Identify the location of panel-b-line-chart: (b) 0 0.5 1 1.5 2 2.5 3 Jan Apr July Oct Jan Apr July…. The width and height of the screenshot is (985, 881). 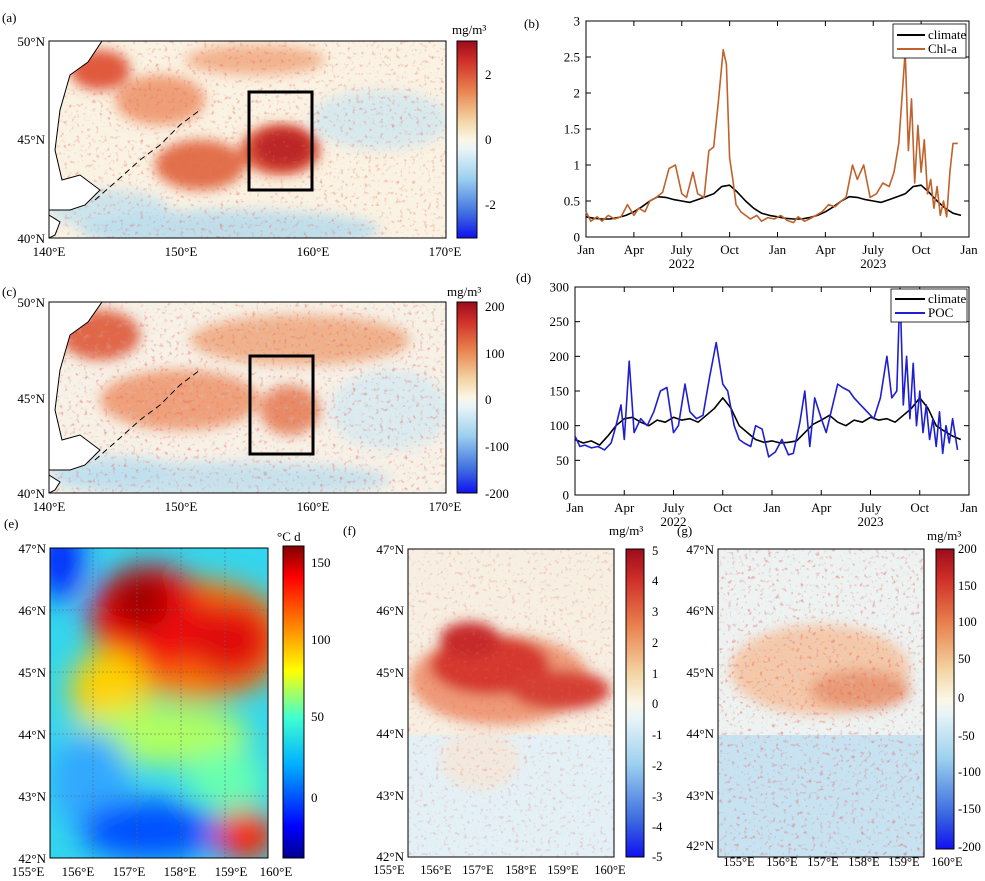
(751, 143).